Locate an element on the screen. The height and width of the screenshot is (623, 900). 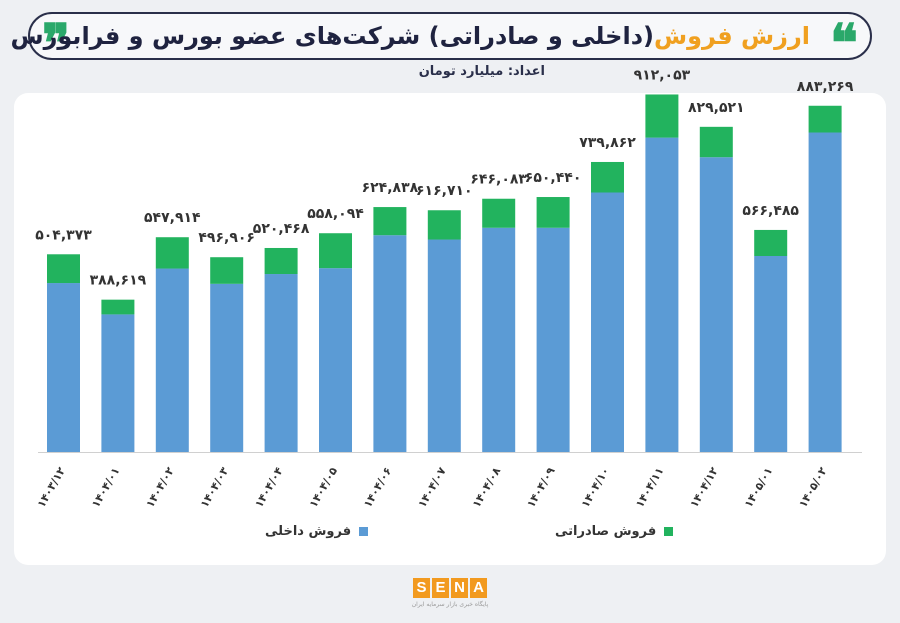
data-label: ۶۵۰,۴۴۰ is located at coordinates (553, 178).